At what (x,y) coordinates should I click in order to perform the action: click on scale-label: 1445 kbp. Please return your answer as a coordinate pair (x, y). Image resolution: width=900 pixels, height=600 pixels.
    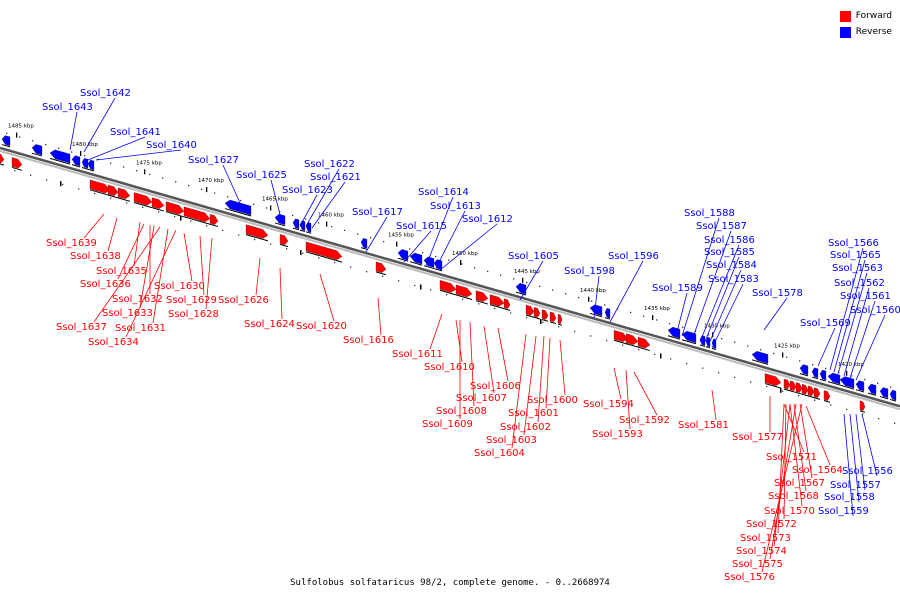
    Looking at the image, I should click on (527, 272).